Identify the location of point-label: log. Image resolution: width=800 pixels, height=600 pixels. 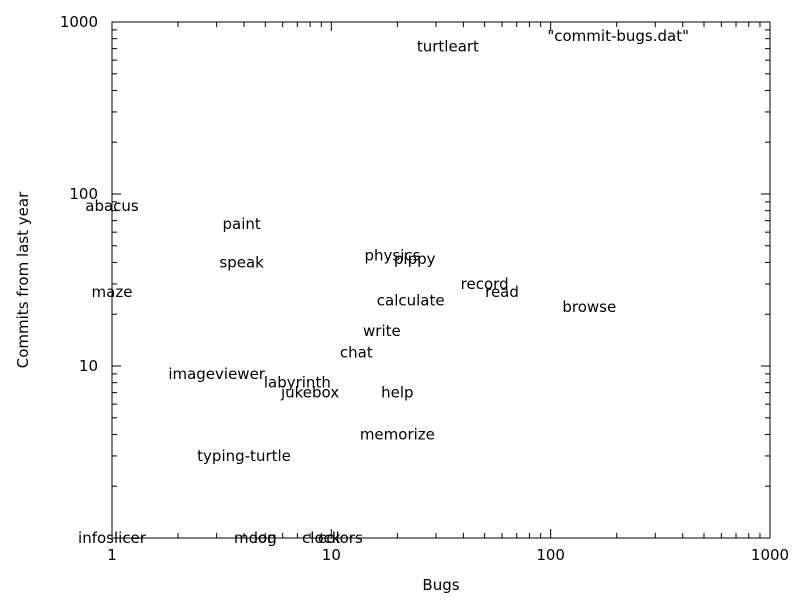
(265, 538).